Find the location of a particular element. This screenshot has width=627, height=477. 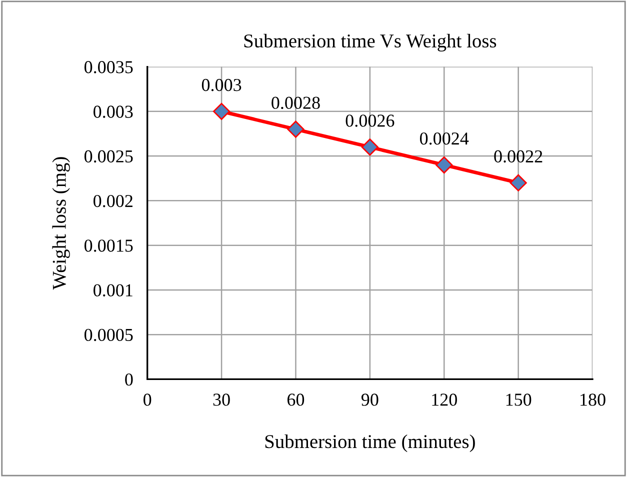

data-label: 0.0028 is located at coordinates (296, 103).